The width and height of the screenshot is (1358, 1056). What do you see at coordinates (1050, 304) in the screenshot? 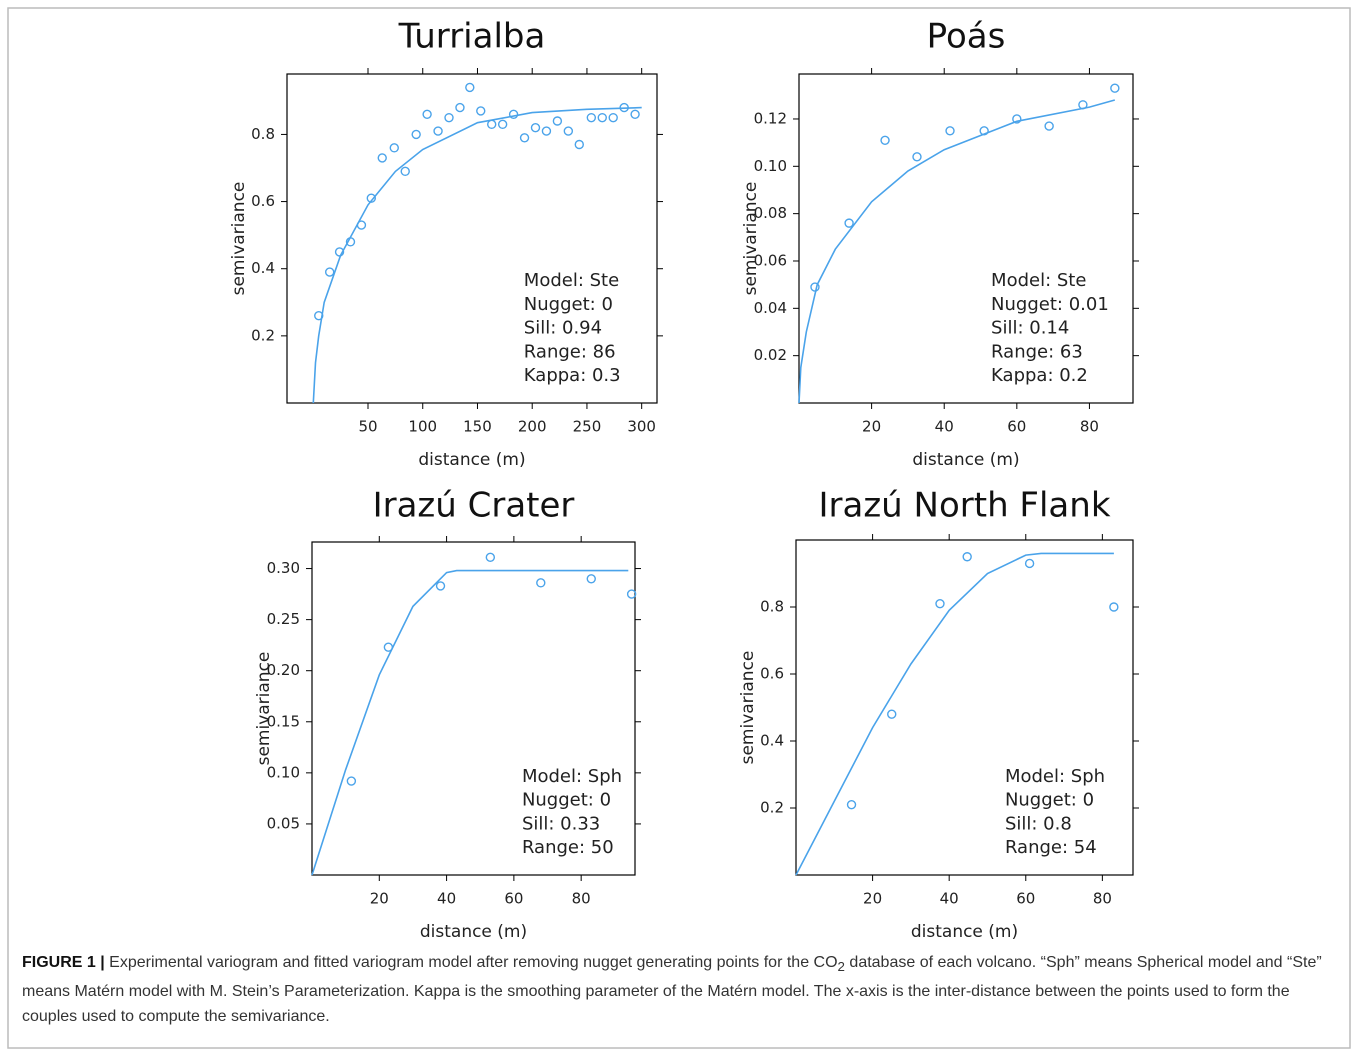
I see `annotation: Nugget: 0.01` at bounding box center [1050, 304].